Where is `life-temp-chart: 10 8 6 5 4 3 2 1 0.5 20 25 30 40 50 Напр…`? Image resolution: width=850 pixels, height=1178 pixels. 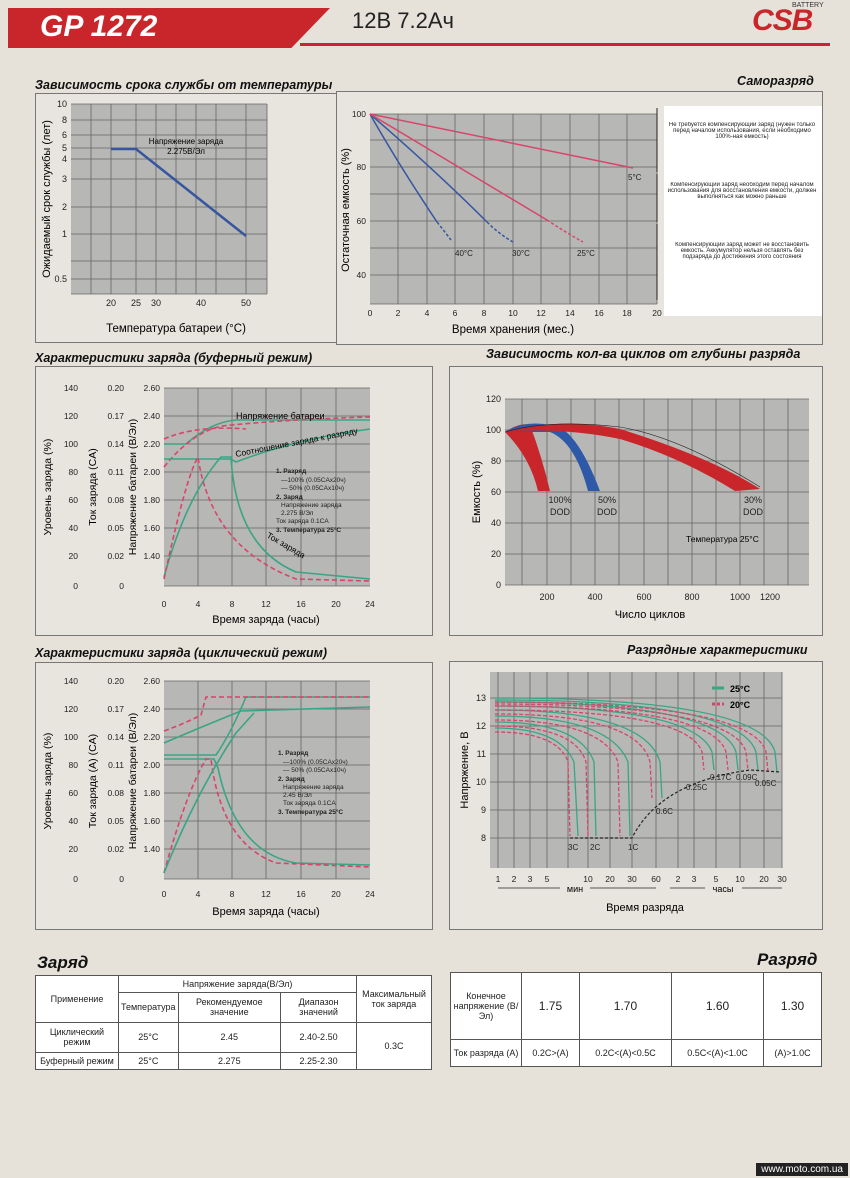 life-temp-chart: 10 8 6 5 4 3 2 1 0.5 20 25 30 40 50 Напр… is located at coordinates (154, 217).